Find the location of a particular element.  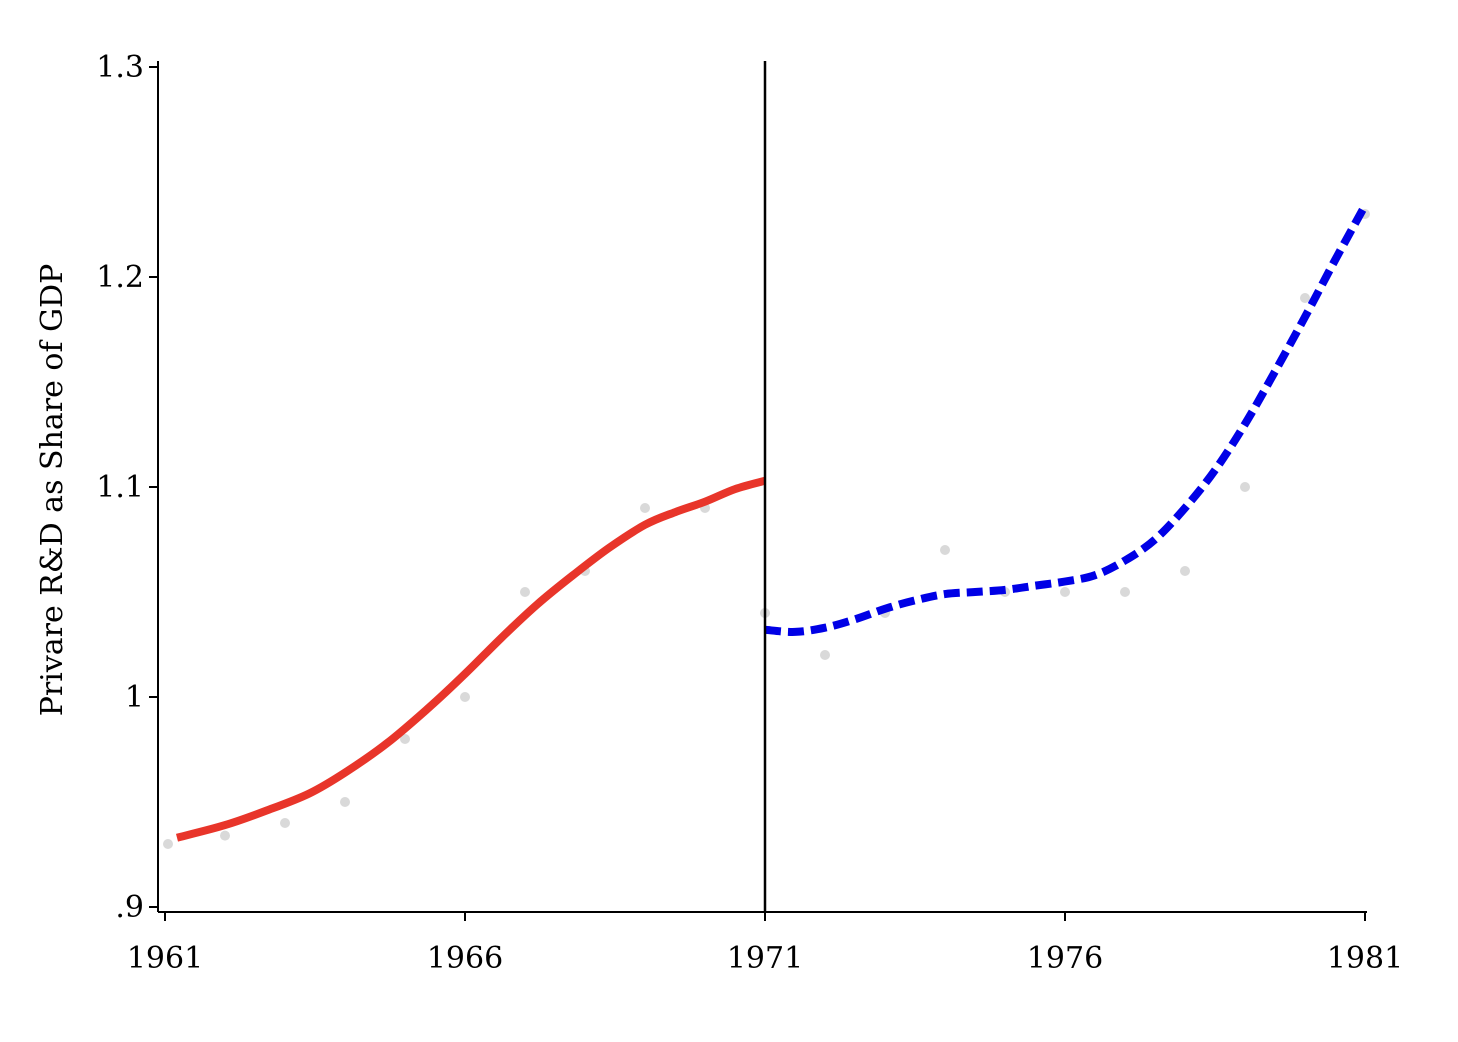

y-tick-label-4: 1.3 is located at coordinates (120, 67).